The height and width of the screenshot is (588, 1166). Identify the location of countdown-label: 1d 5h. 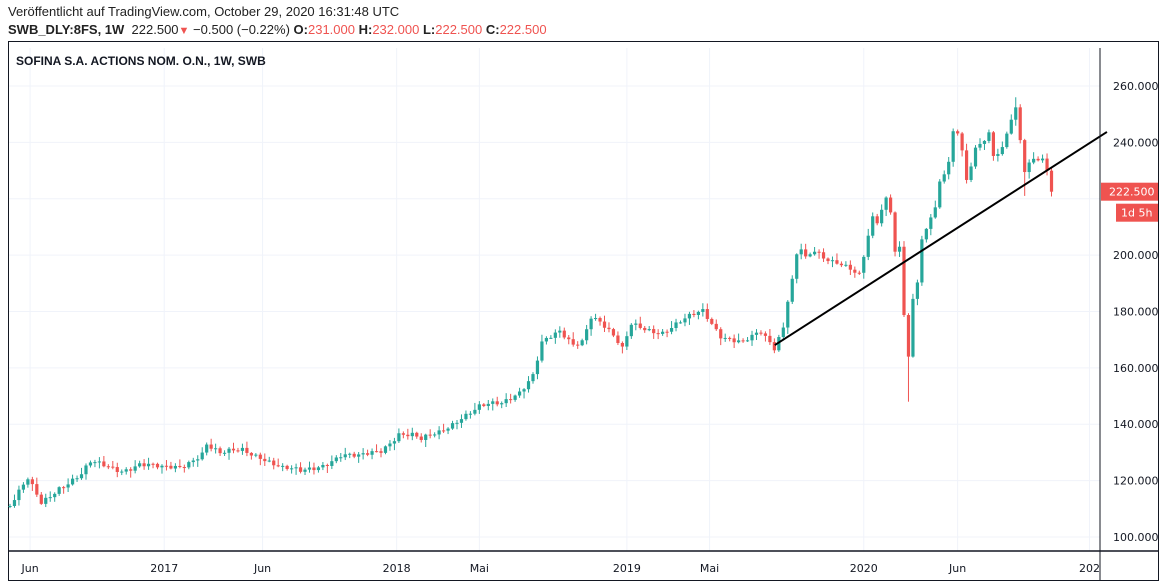
(1136, 213).